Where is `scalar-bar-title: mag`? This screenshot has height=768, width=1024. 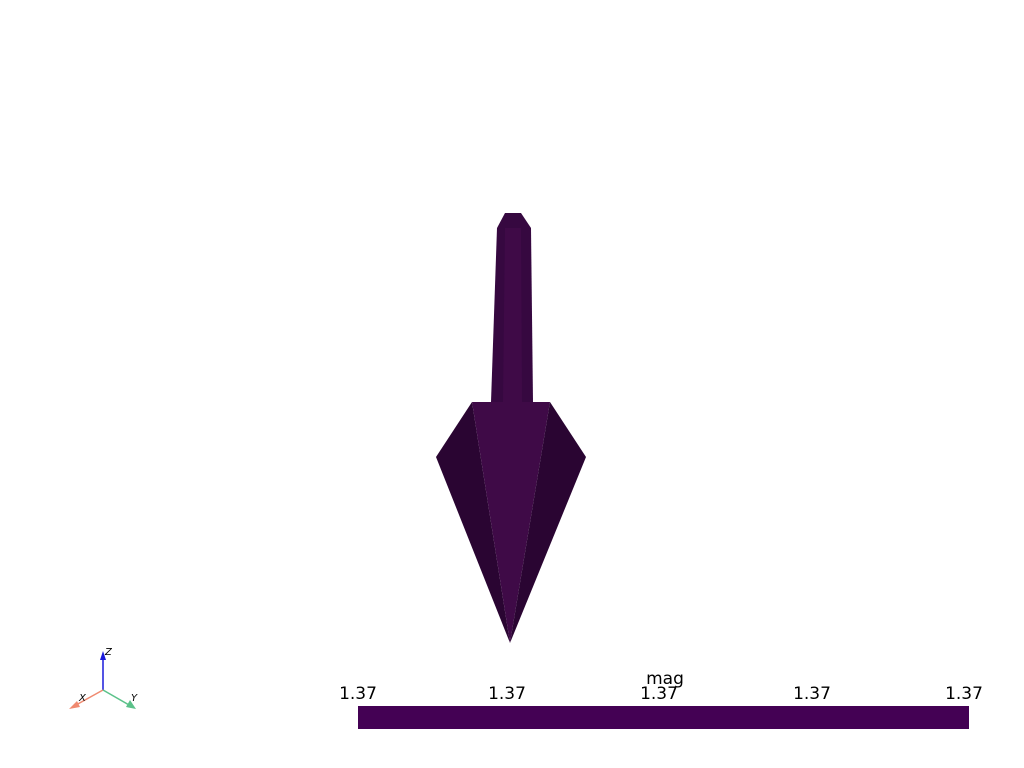 scalar-bar-title: mag is located at coordinates (665, 679).